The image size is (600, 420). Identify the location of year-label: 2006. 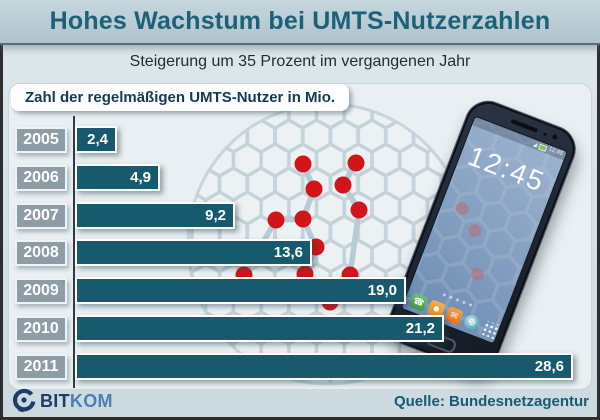
(41, 177).